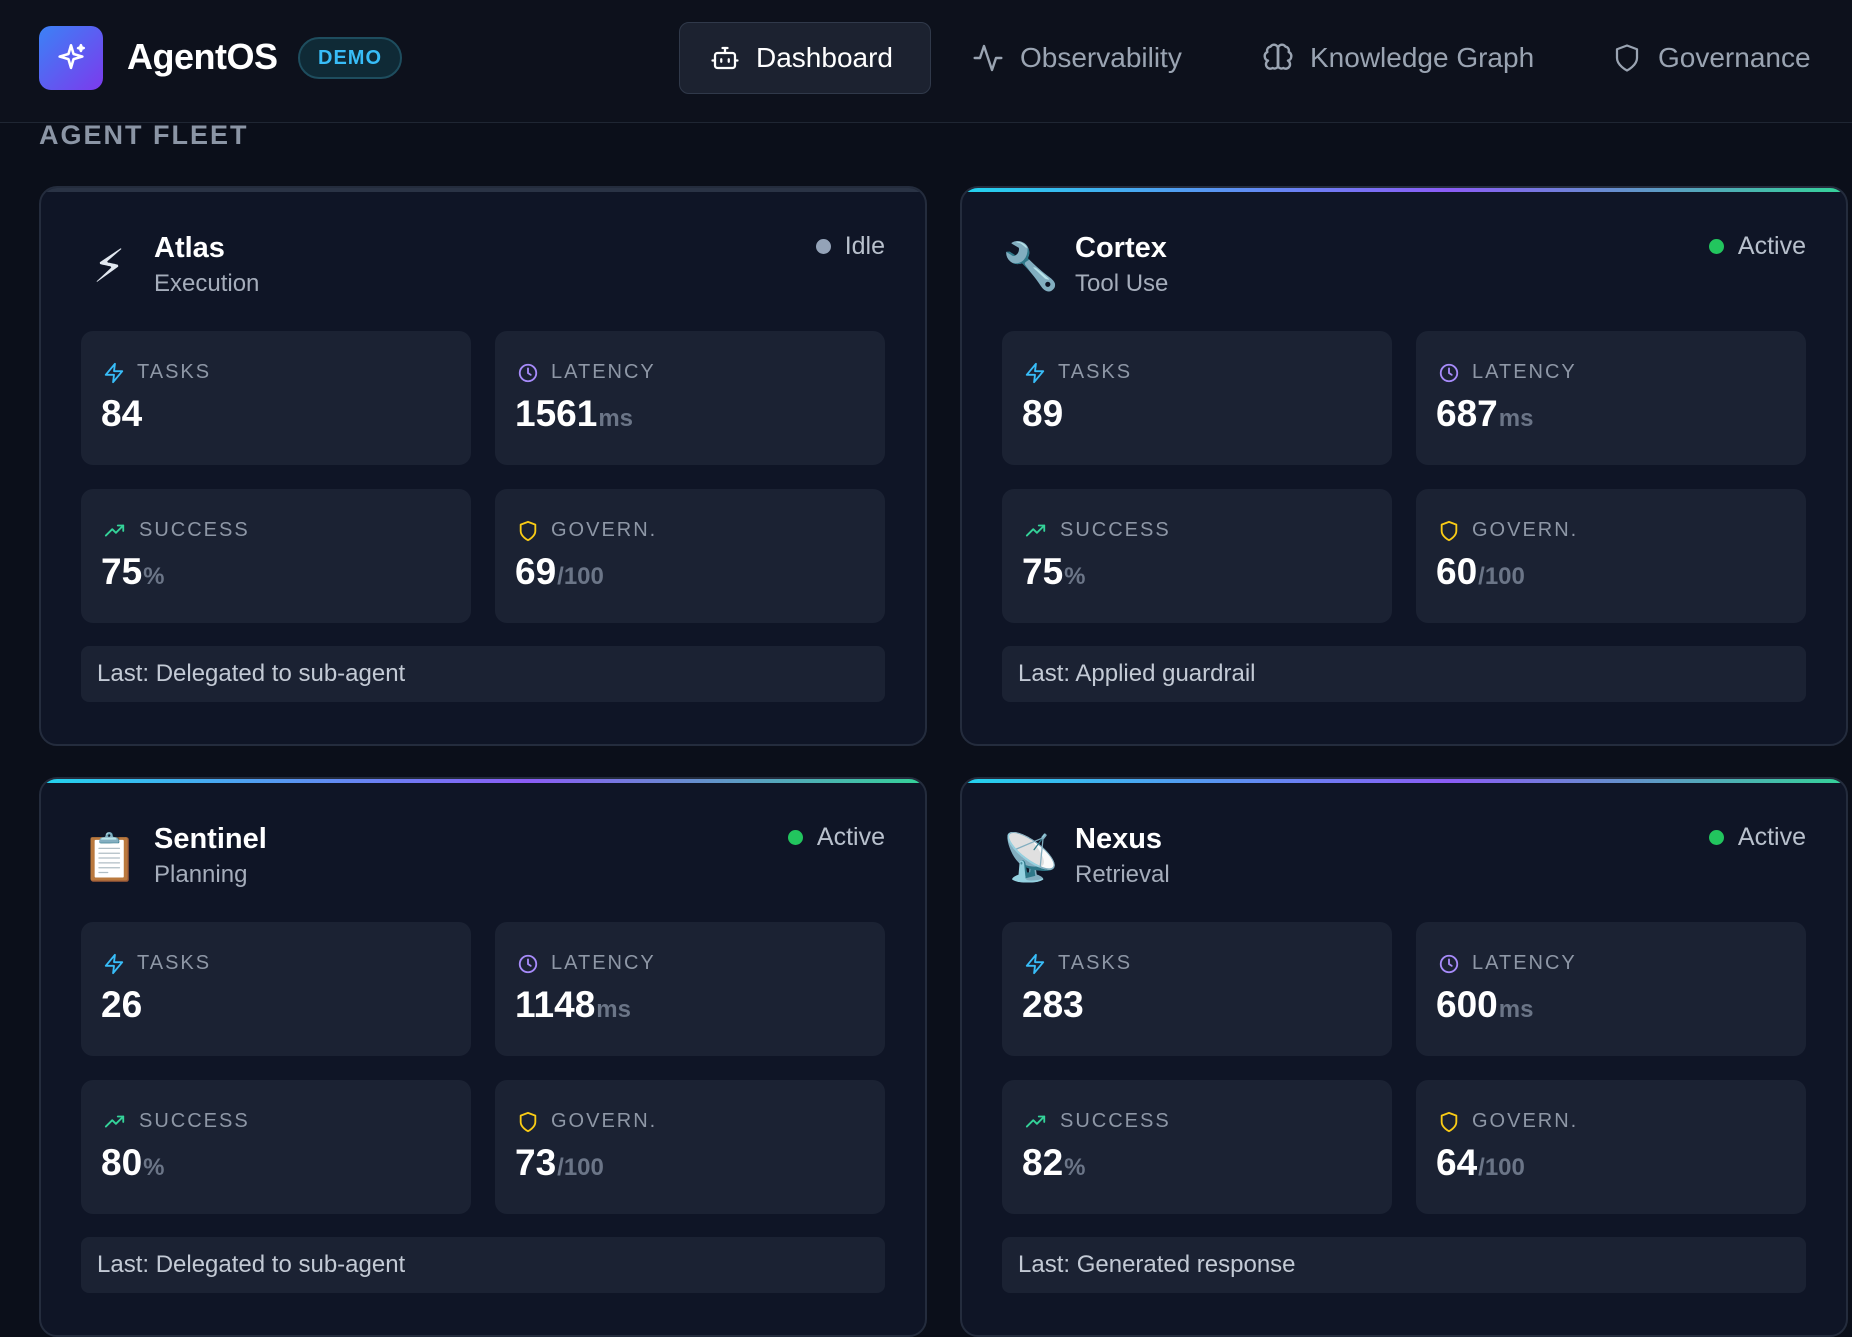  What do you see at coordinates (122, 413) in the screenshot?
I see `stat-value: 84` at bounding box center [122, 413].